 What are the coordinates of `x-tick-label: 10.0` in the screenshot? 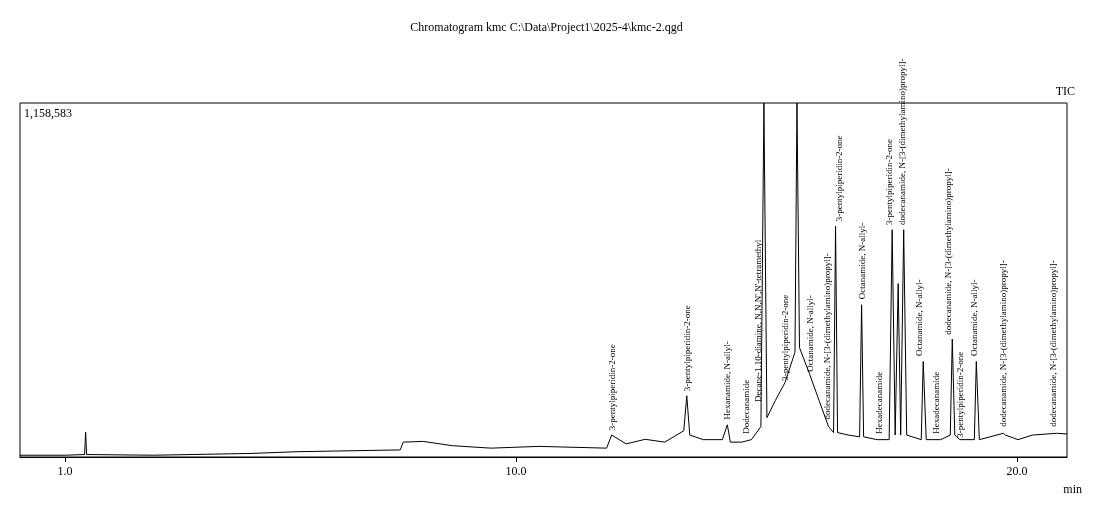 It's located at (516, 471).